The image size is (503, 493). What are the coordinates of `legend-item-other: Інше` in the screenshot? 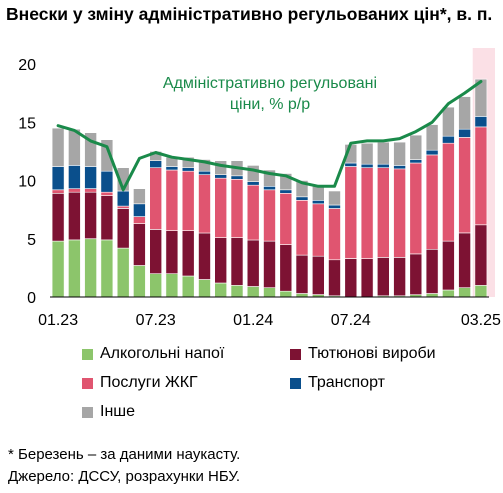 It's located at (108, 412).